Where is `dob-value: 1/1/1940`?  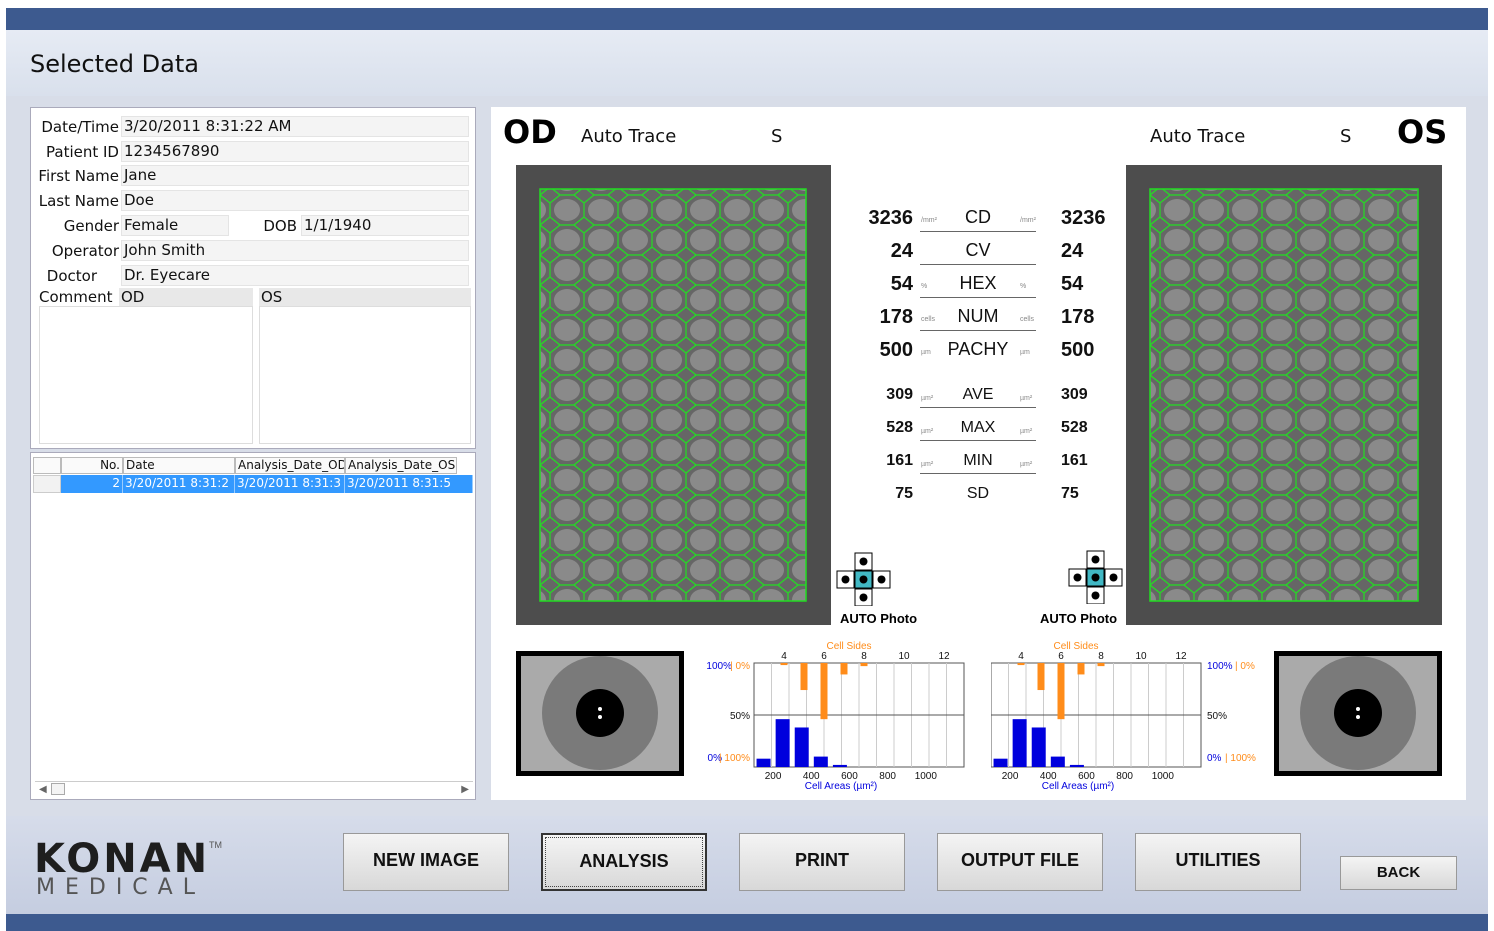 dob-value: 1/1/1940 is located at coordinates (385, 225).